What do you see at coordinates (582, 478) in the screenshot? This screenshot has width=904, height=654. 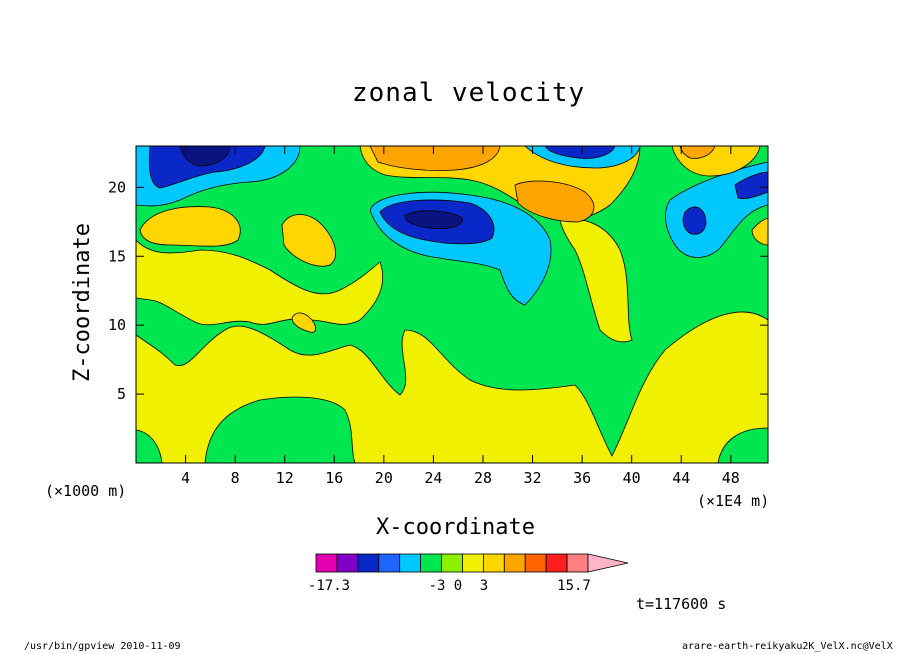 I see `x-tick-label: 36` at bounding box center [582, 478].